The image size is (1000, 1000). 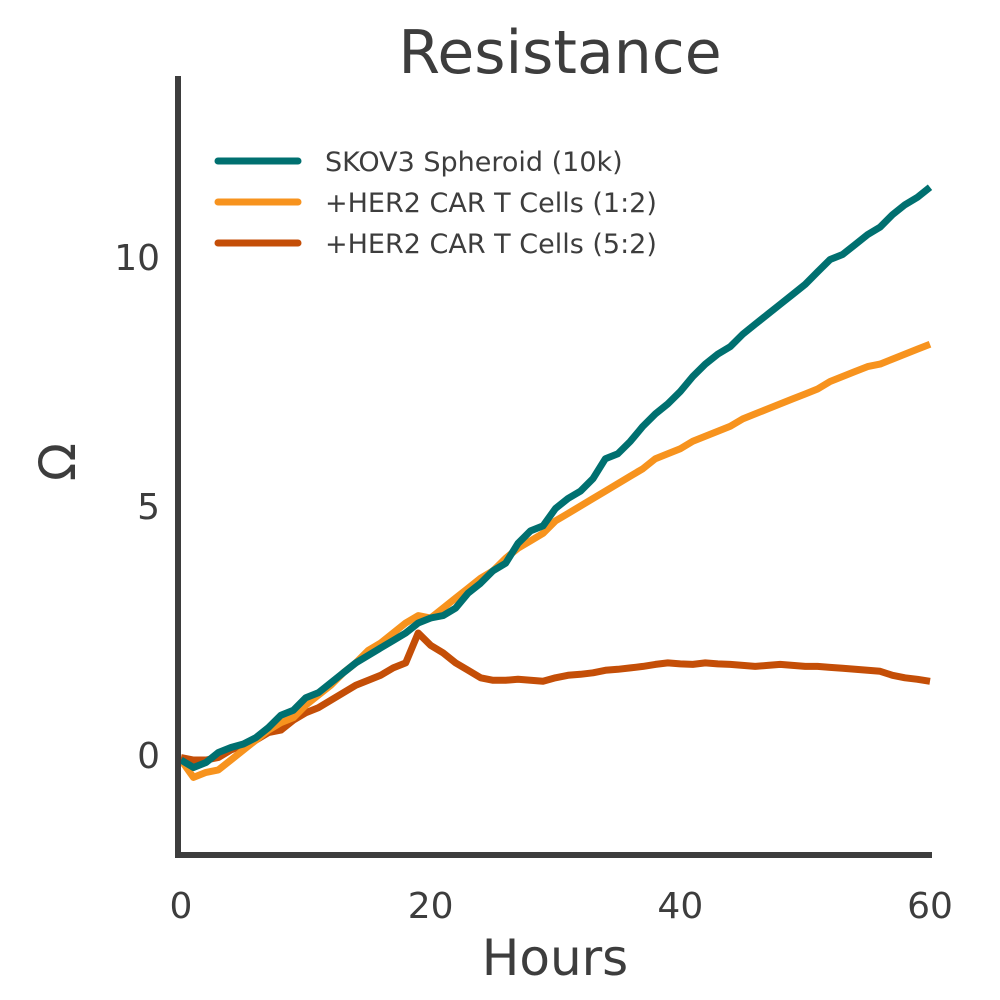 I want to click on legend-item: +HER2 CAR T Cells (1:2), so click(x=435, y=203).